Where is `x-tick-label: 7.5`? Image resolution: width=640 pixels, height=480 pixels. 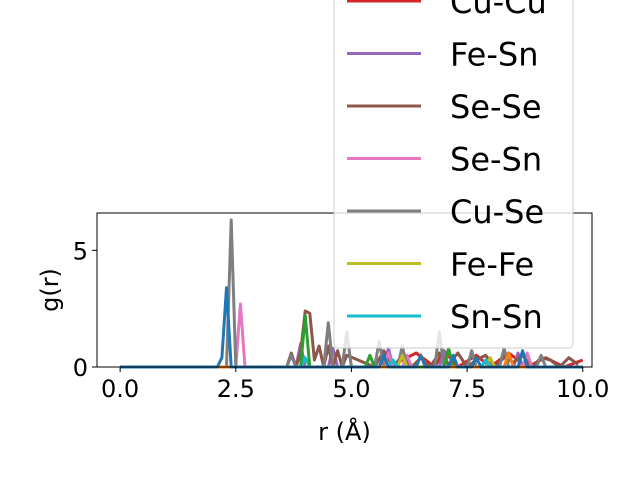
x-tick-label: 7.5 is located at coordinates (467, 389).